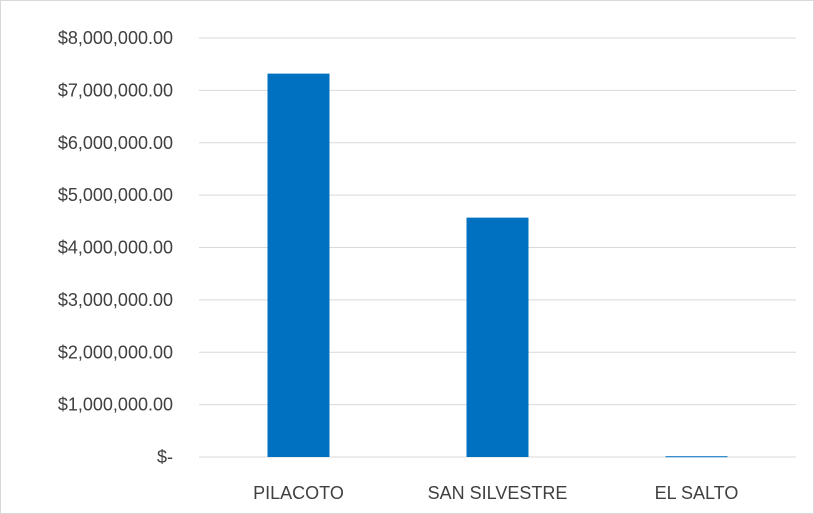  Describe the element at coordinates (115, 38) in the screenshot. I see `y-tick-label: $8,000,000.00` at that location.